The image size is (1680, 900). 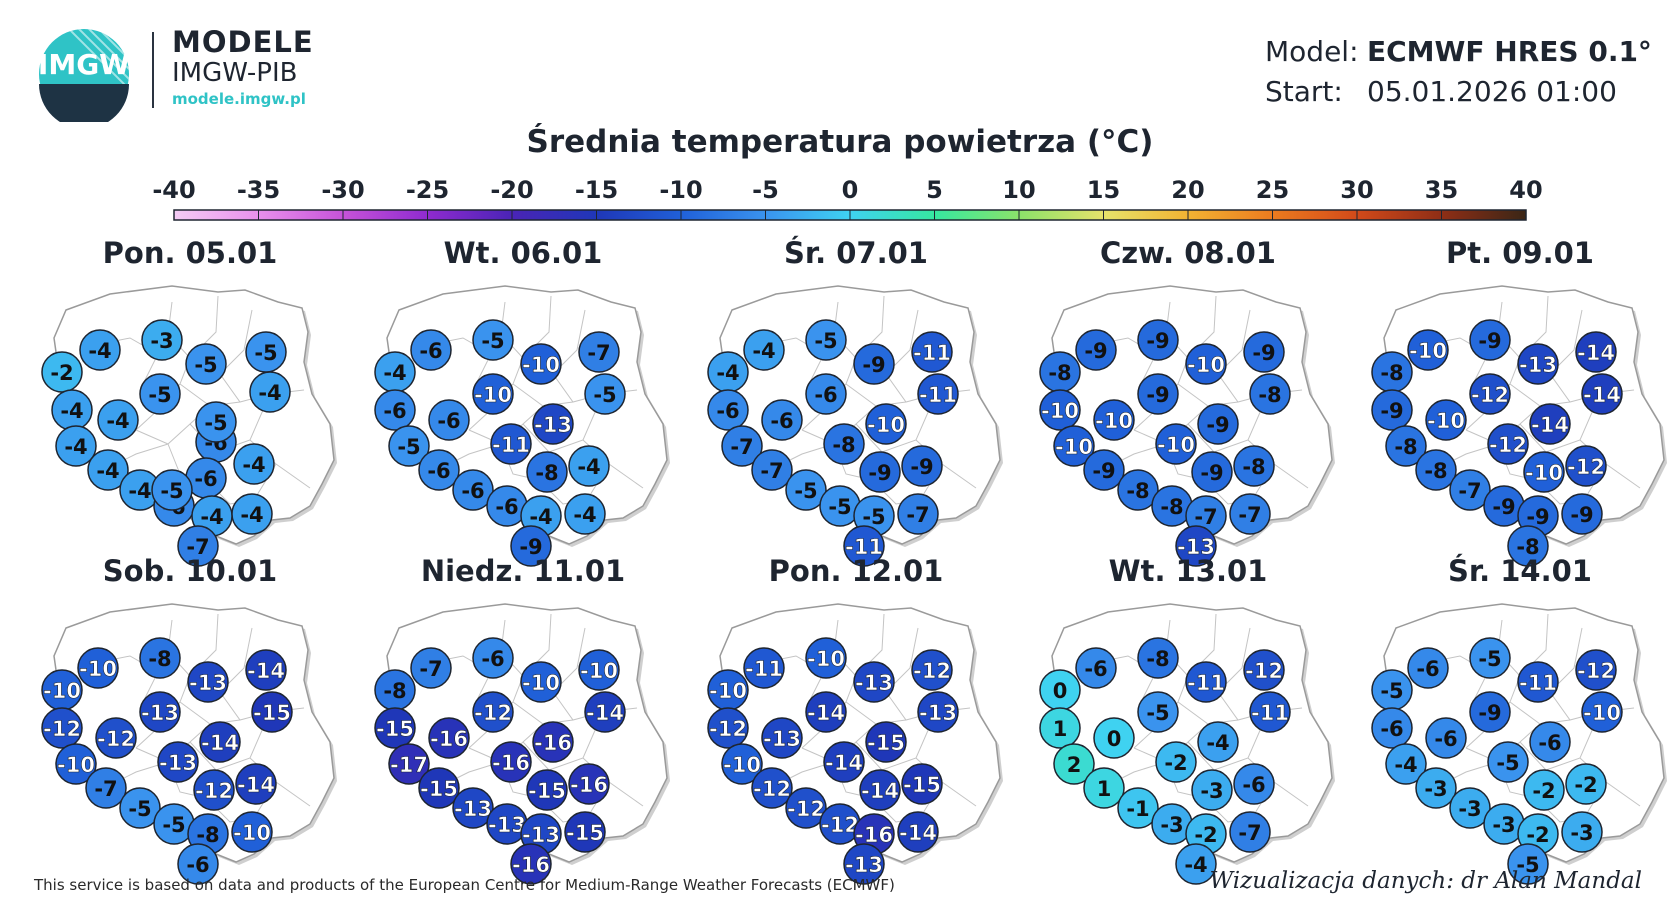 What do you see at coordinates (1509, 51) in the screenshot?
I see `model-value: ECMWF HRES 0.1°` at bounding box center [1509, 51].